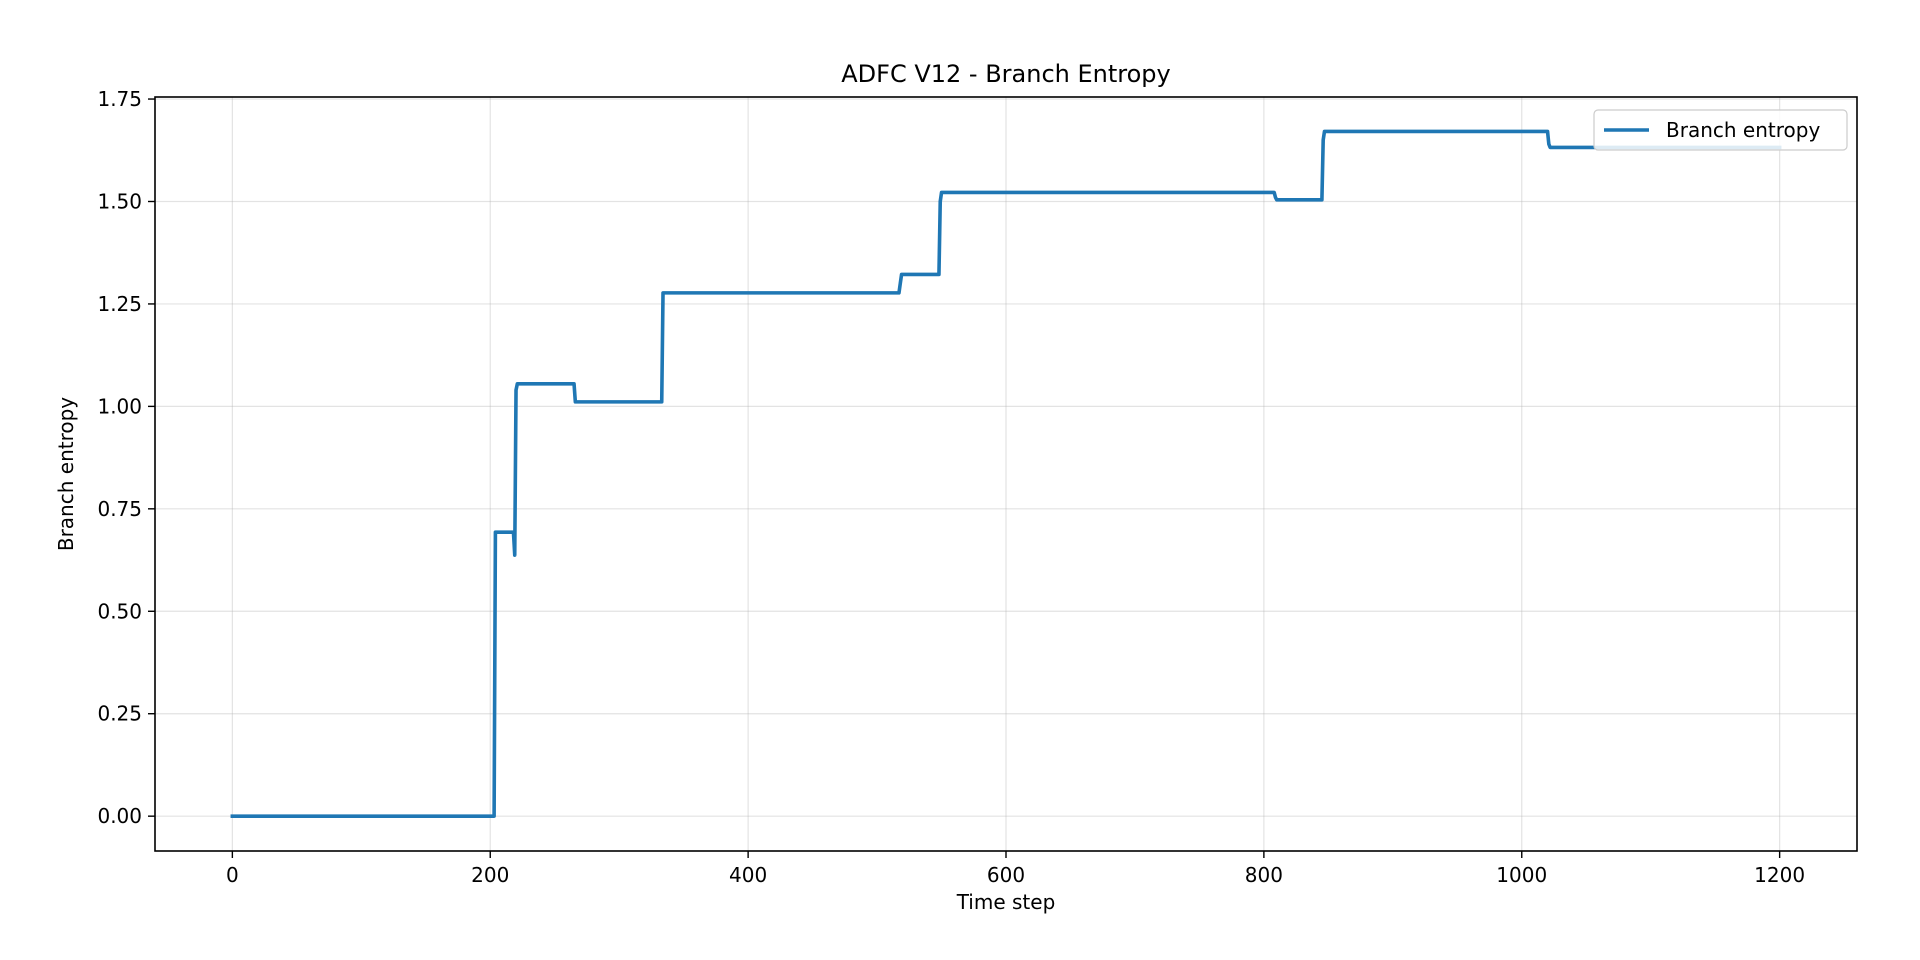 The width and height of the screenshot is (1920, 960). Describe the element at coordinates (119, 611) in the screenshot. I see `y-tick-label: 0.50` at that location.